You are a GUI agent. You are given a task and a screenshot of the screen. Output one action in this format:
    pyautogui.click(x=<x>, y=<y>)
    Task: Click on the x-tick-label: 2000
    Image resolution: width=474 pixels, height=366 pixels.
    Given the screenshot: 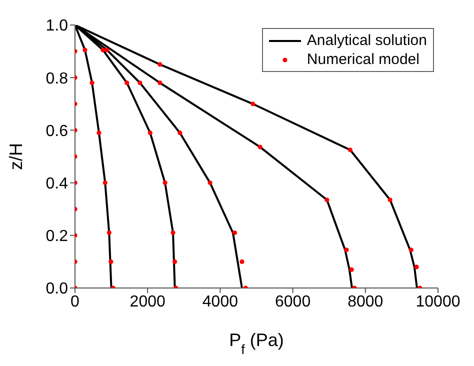 What is the action you would take?
    pyautogui.click(x=148, y=301)
    